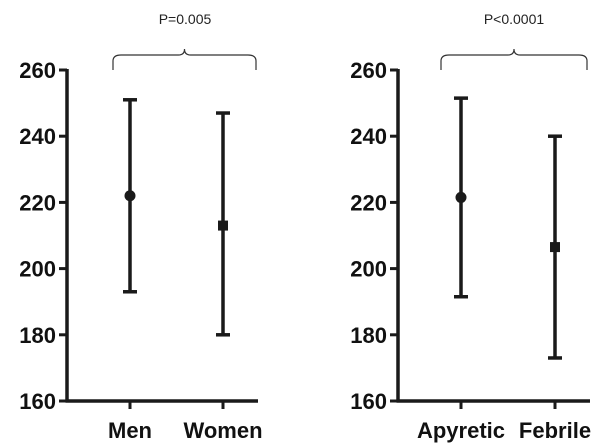  What do you see at coordinates (514, 19) in the screenshot?
I see `p-value-annotation: P<0.0001` at bounding box center [514, 19].